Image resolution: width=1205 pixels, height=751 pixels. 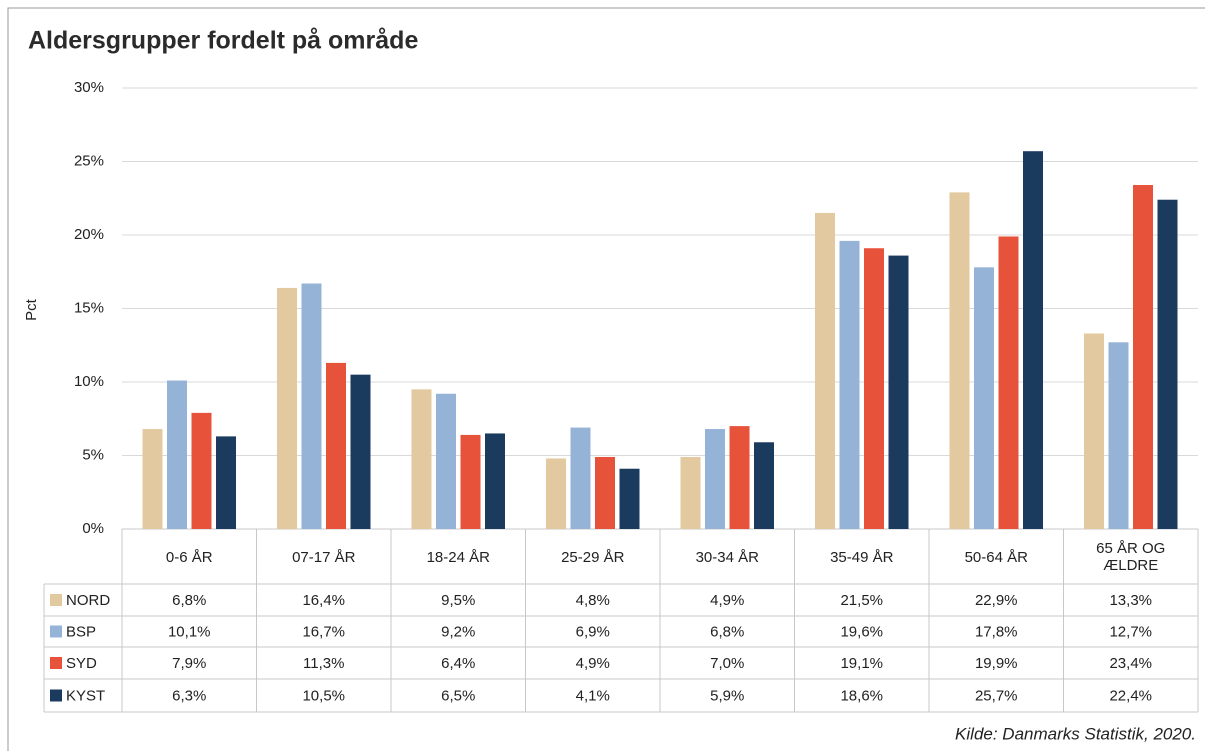 I want to click on x-tick-label: 30-34 ÅR, so click(x=727, y=557).